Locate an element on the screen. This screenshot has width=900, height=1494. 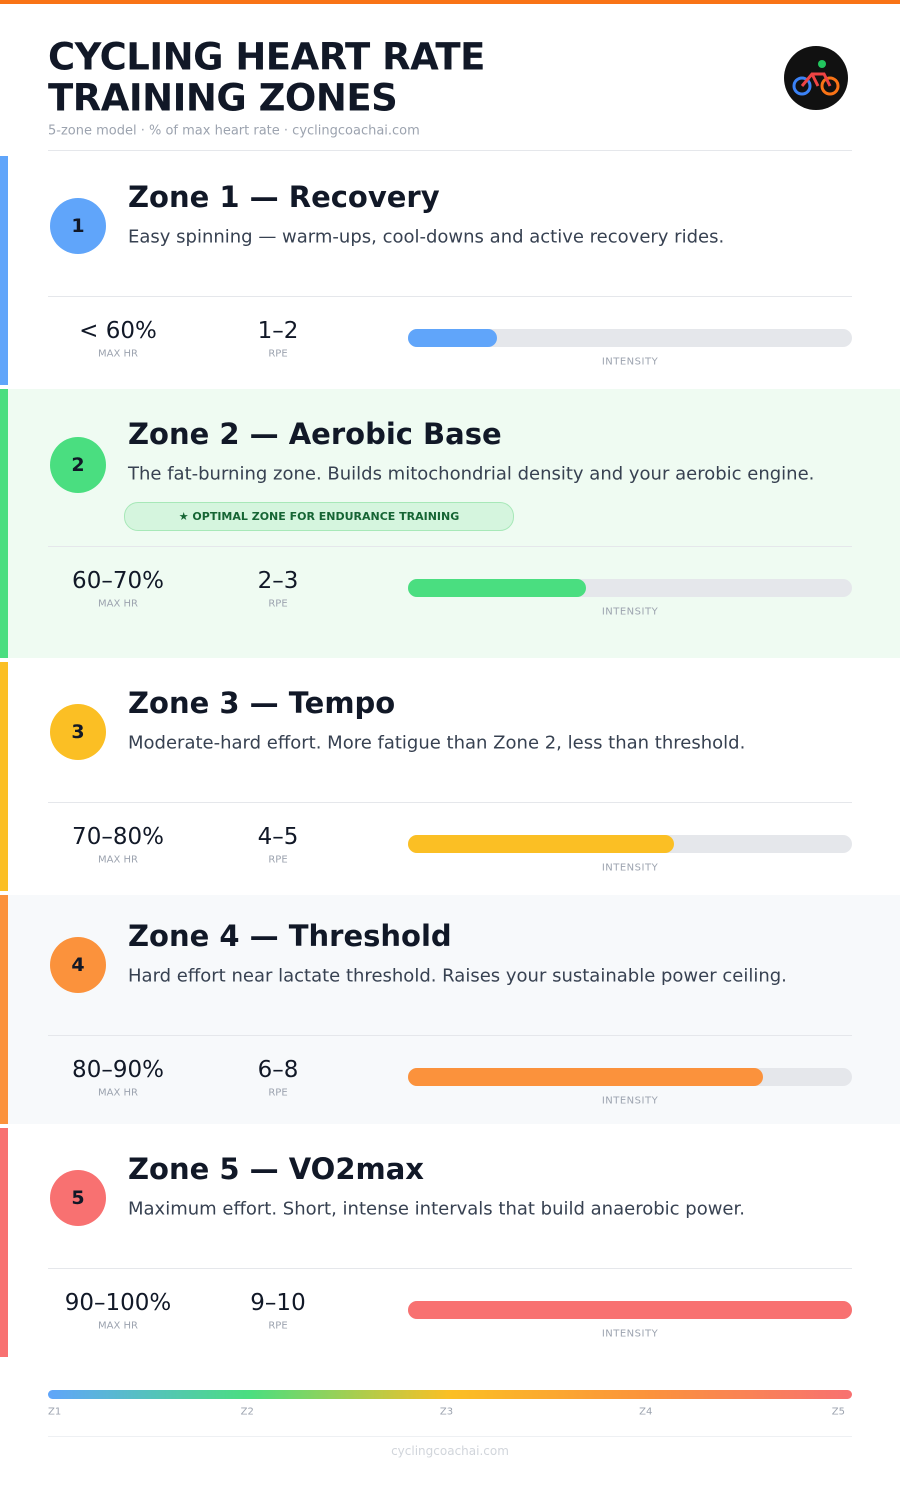
intensity-track is located at coordinates (630, 338).